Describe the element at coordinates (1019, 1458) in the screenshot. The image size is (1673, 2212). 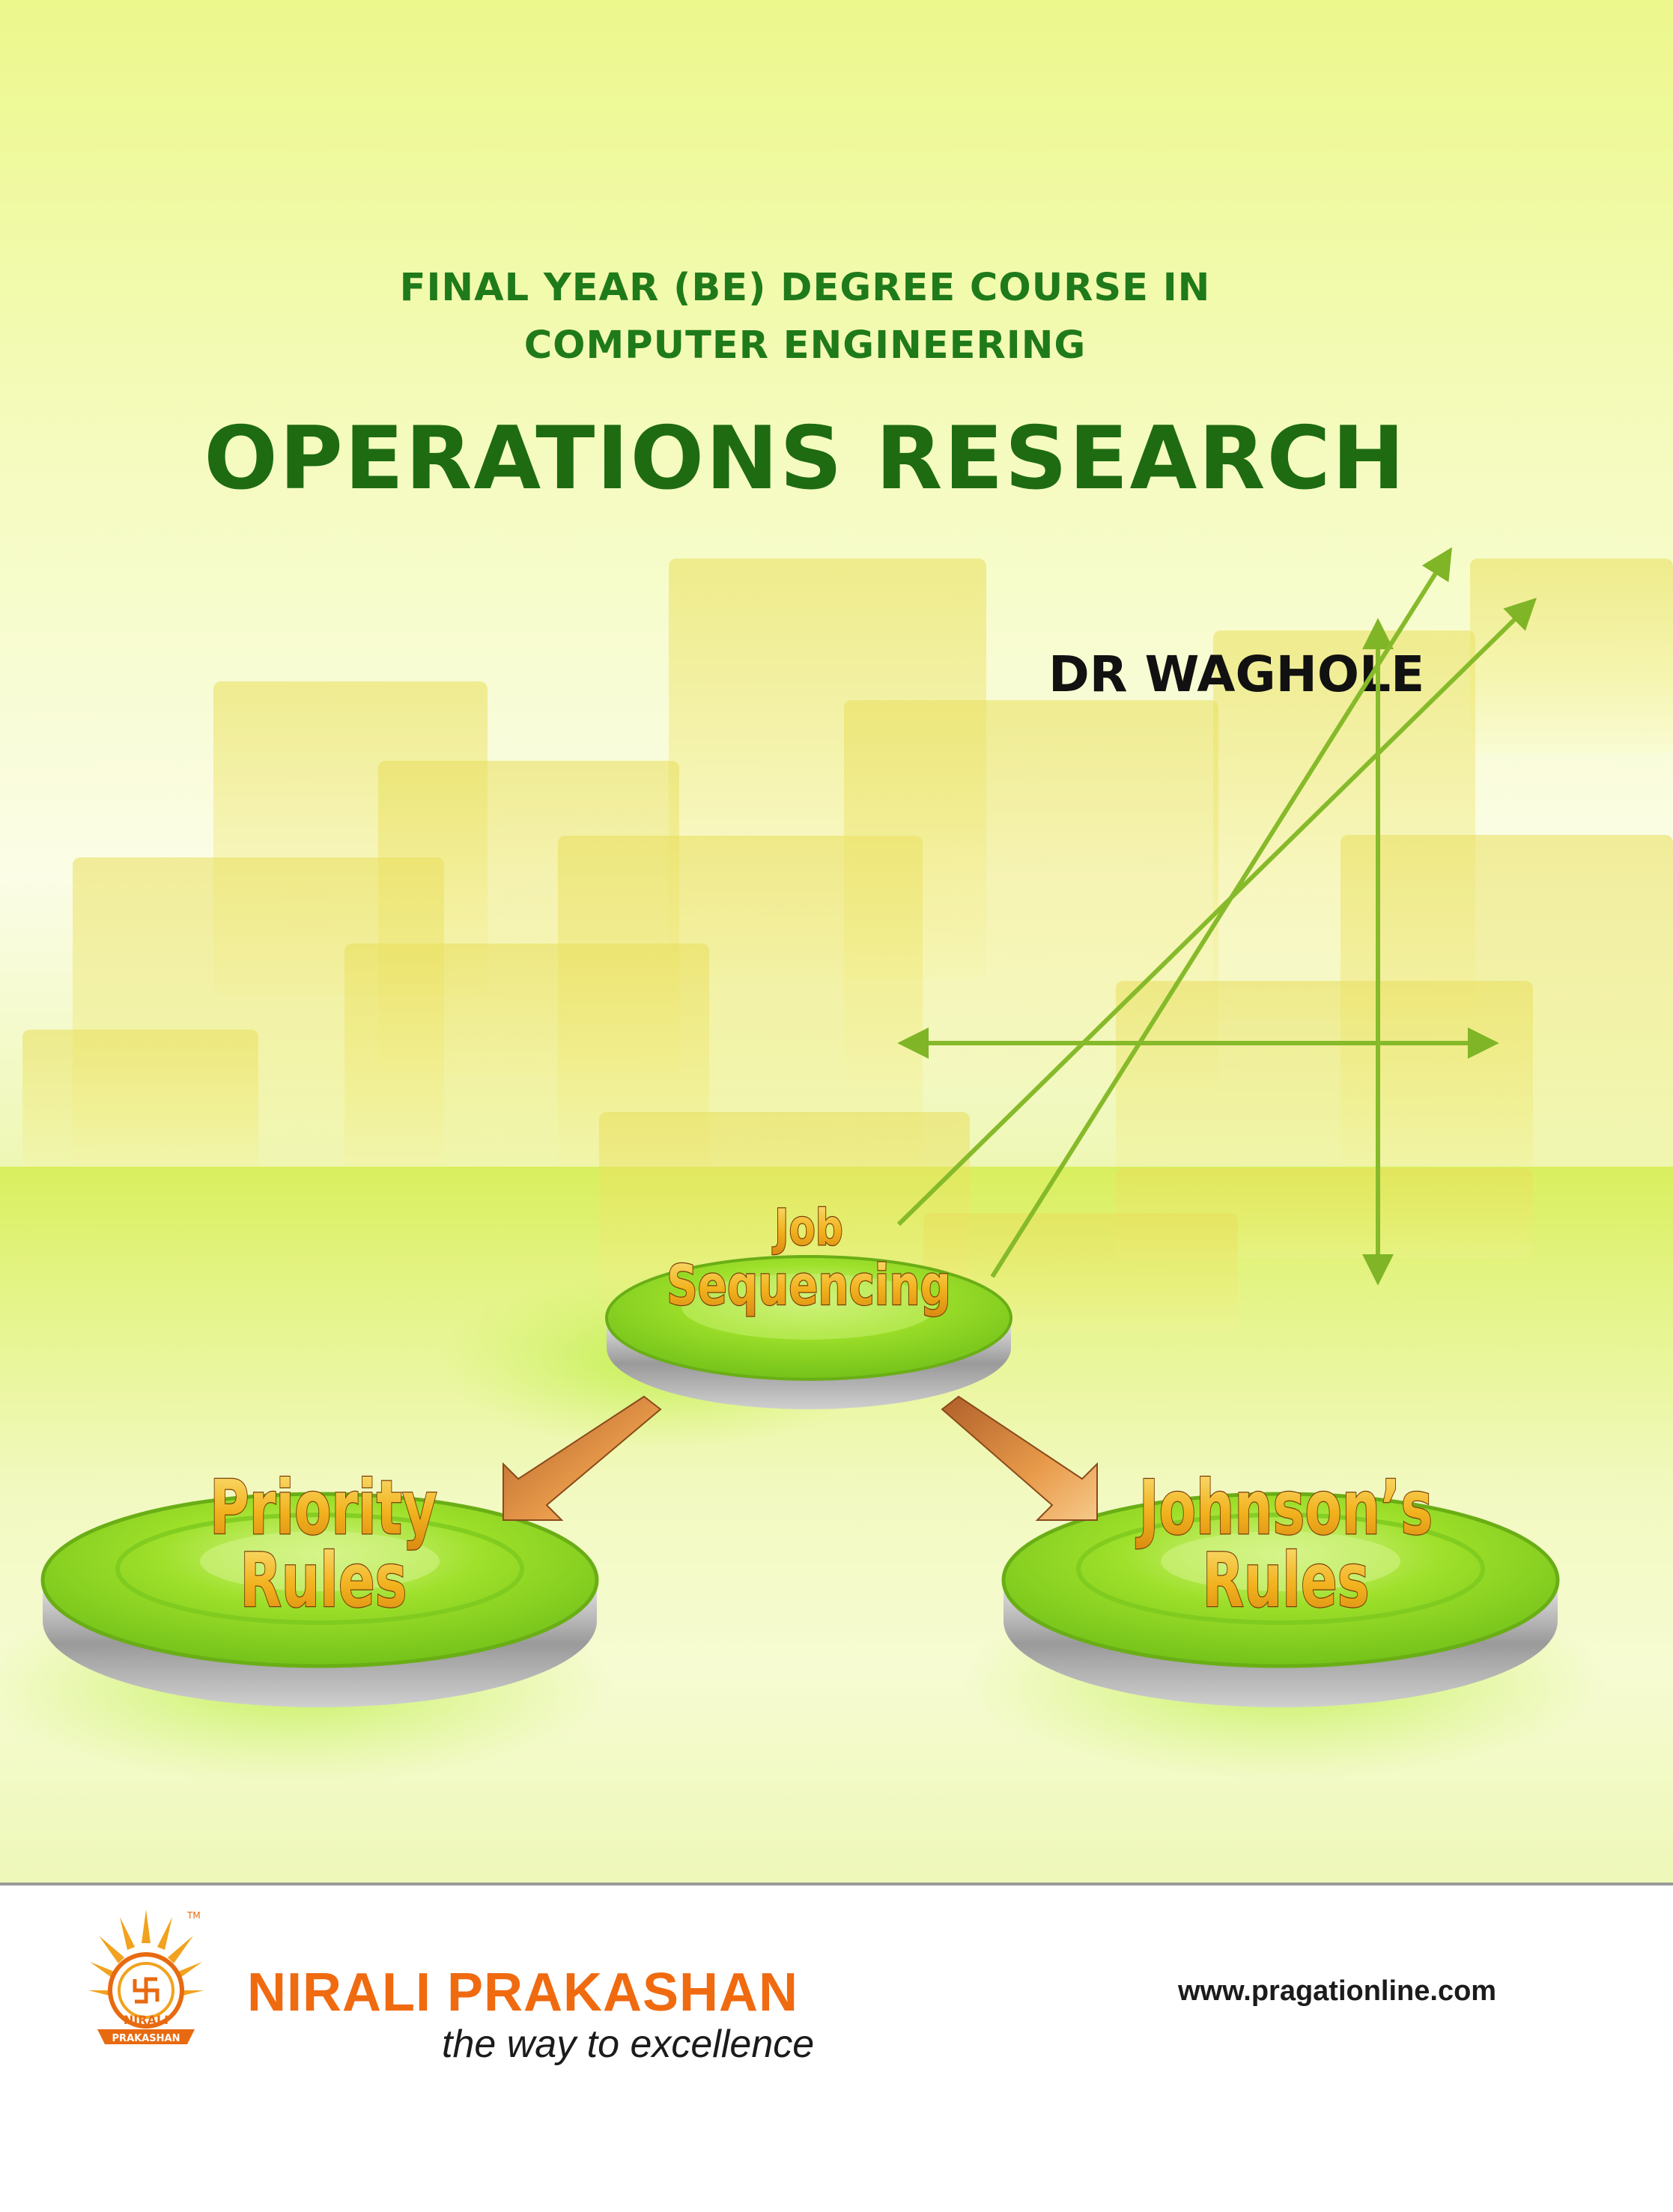
I see `arrow-to-johnsons-rules` at that location.